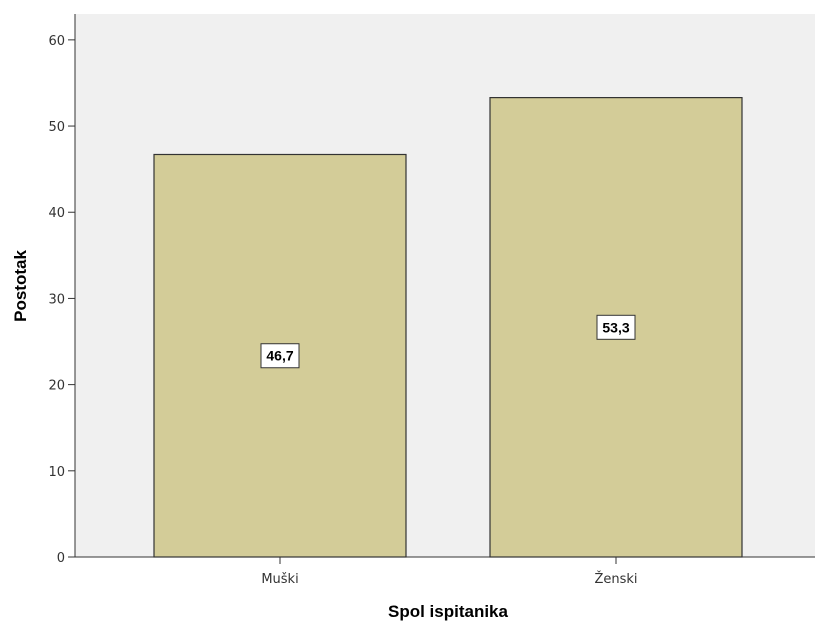 The image size is (815, 626). Describe the element at coordinates (56, 127) in the screenshot. I see `y-tick-label: 50` at that location.